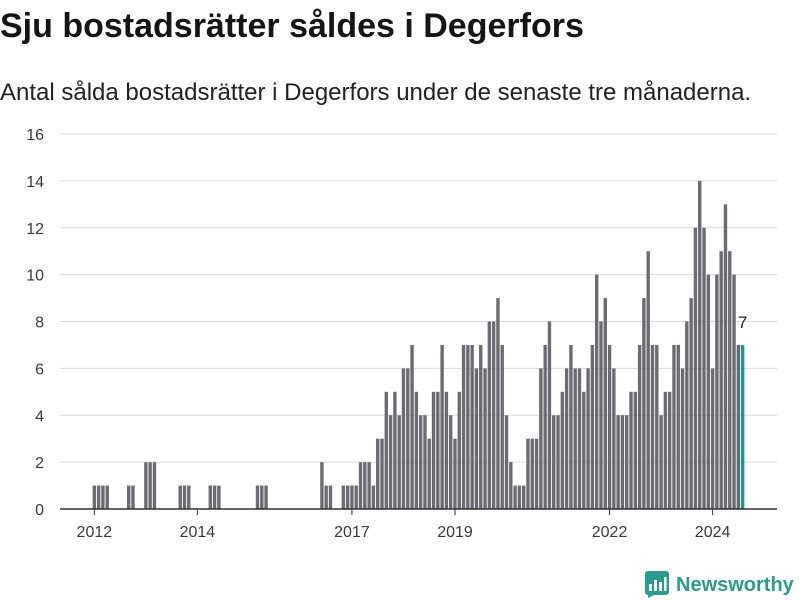 This screenshot has height=600, width=800. Describe the element at coordinates (39, 323) in the screenshot. I see `y-tick-label: 8` at that location.